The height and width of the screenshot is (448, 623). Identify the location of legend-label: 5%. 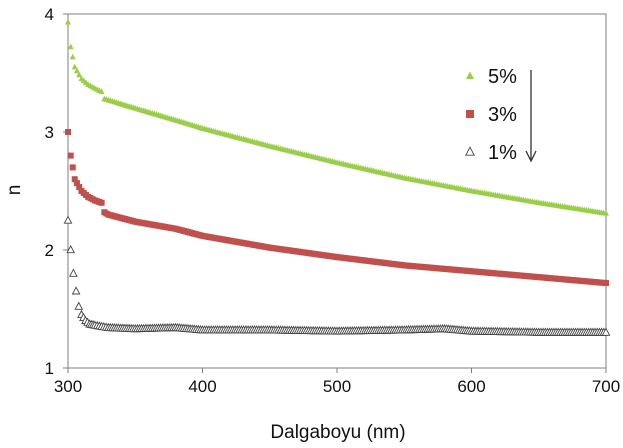
(502, 77).